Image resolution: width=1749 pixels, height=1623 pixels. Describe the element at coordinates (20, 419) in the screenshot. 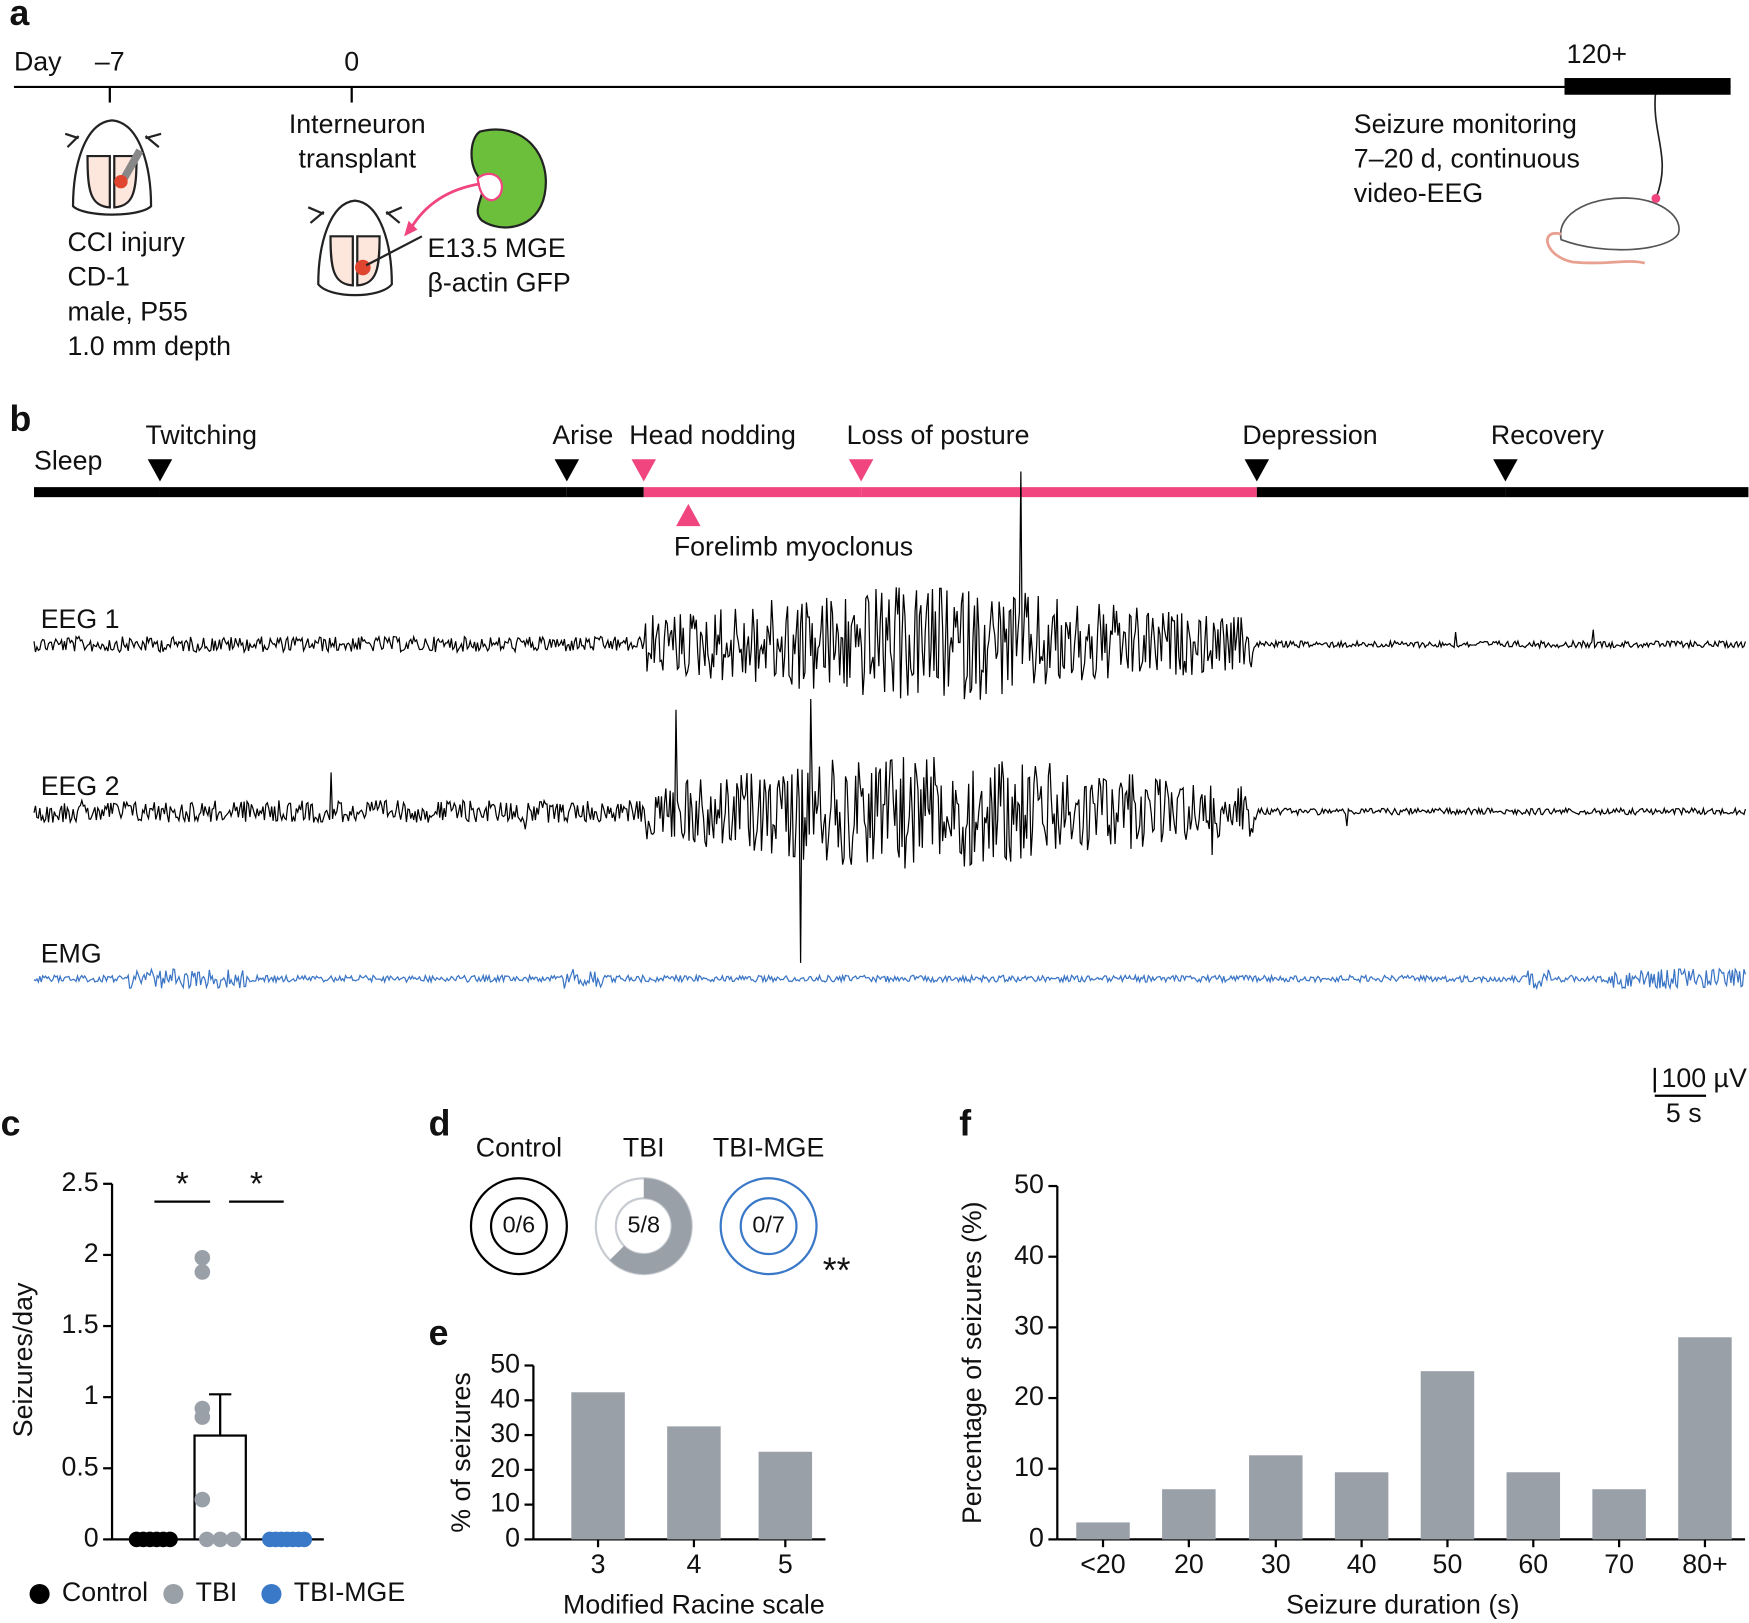

I see `panel-letter: b` at that location.